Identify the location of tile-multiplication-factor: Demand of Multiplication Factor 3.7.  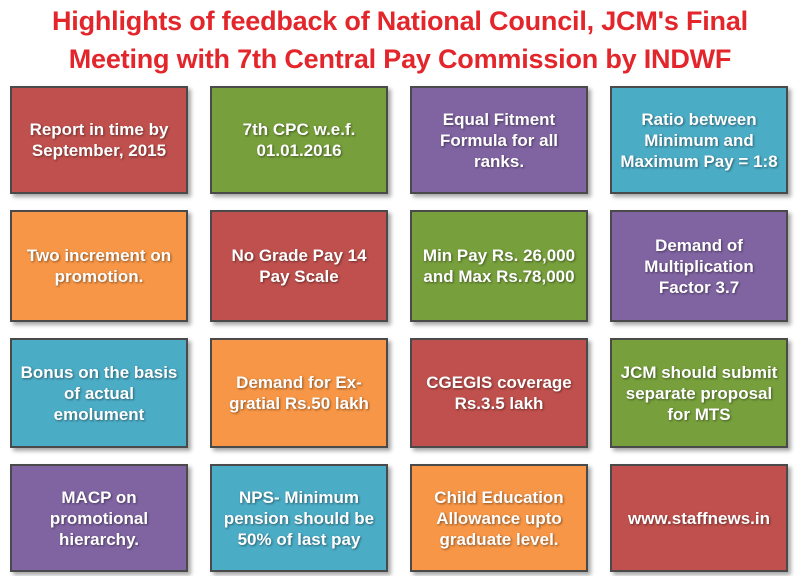
(699, 266).